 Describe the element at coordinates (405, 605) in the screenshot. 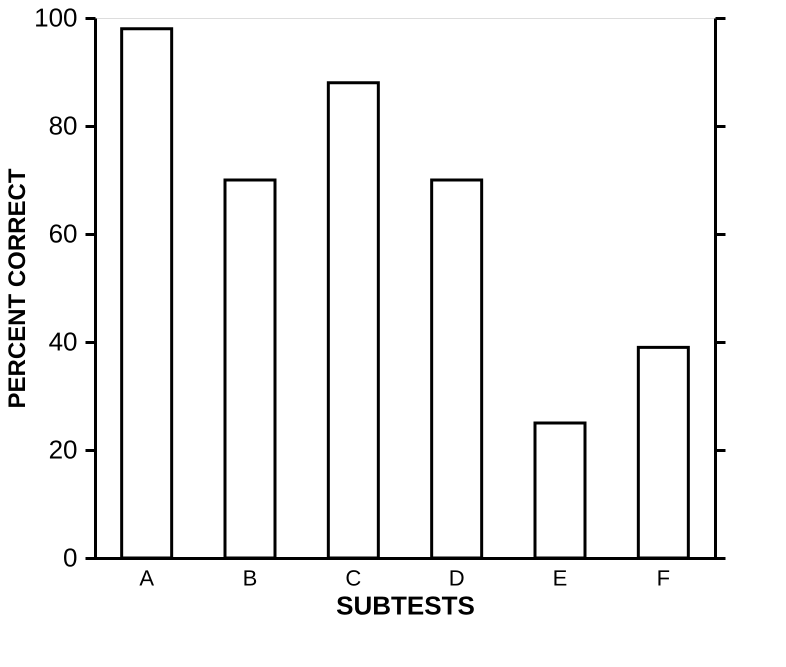

I see `x-axis-title: SUBTESTS` at that location.